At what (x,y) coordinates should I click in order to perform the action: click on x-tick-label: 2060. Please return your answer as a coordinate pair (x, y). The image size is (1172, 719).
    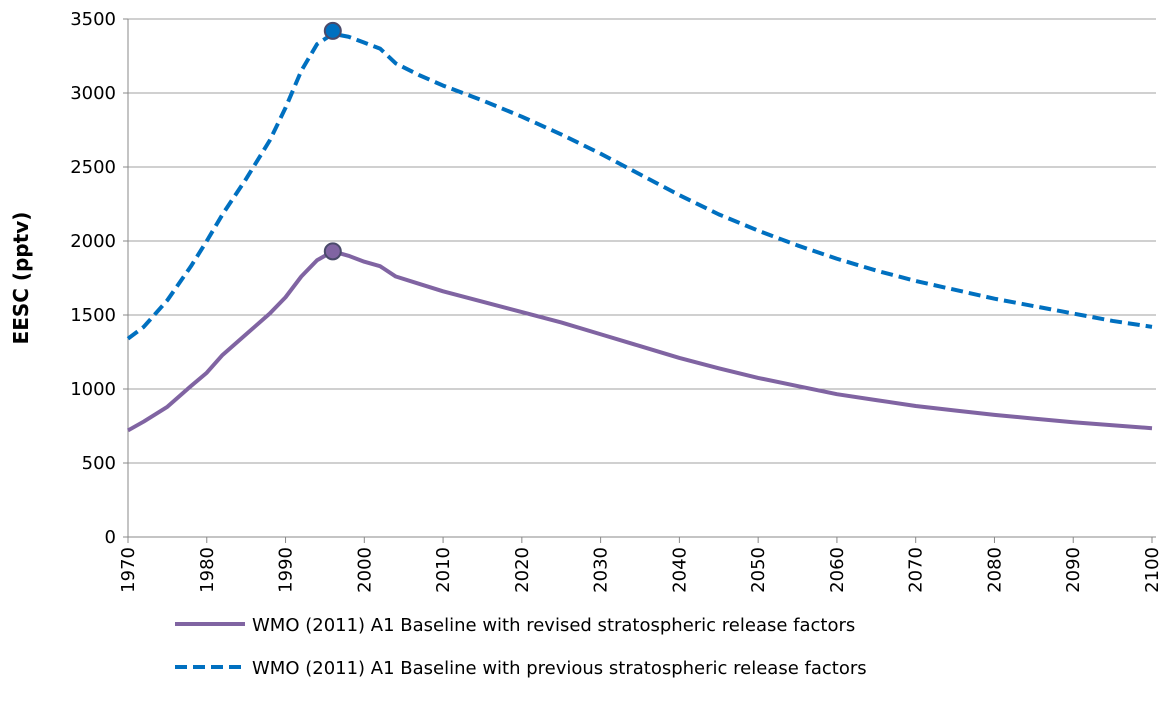
    Looking at the image, I should click on (837, 570).